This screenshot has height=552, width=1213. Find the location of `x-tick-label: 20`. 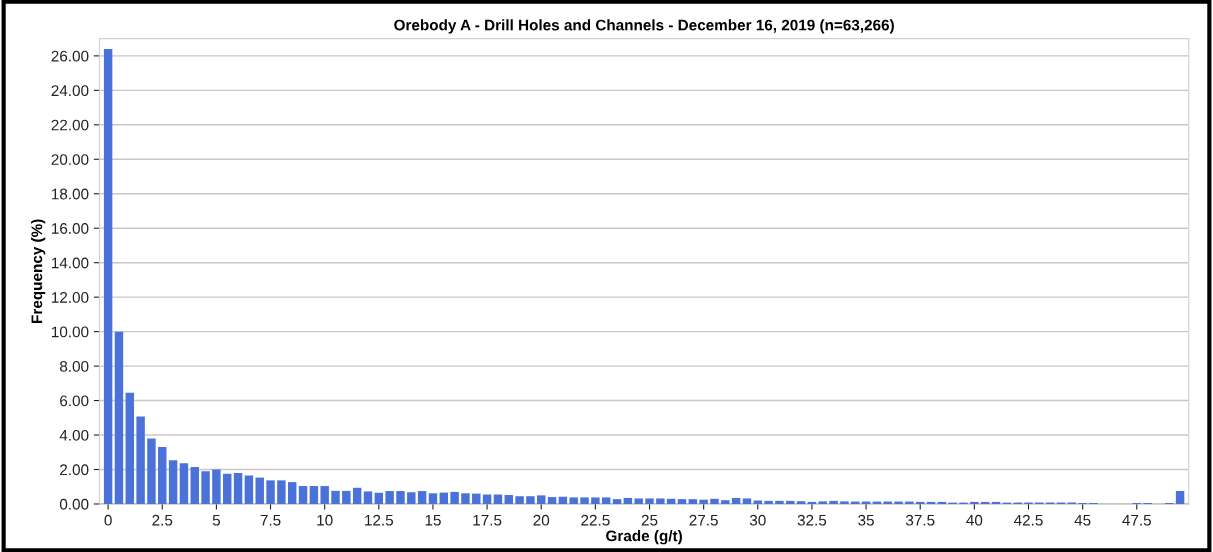

x-tick-label: 20 is located at coordinates (541, 520).